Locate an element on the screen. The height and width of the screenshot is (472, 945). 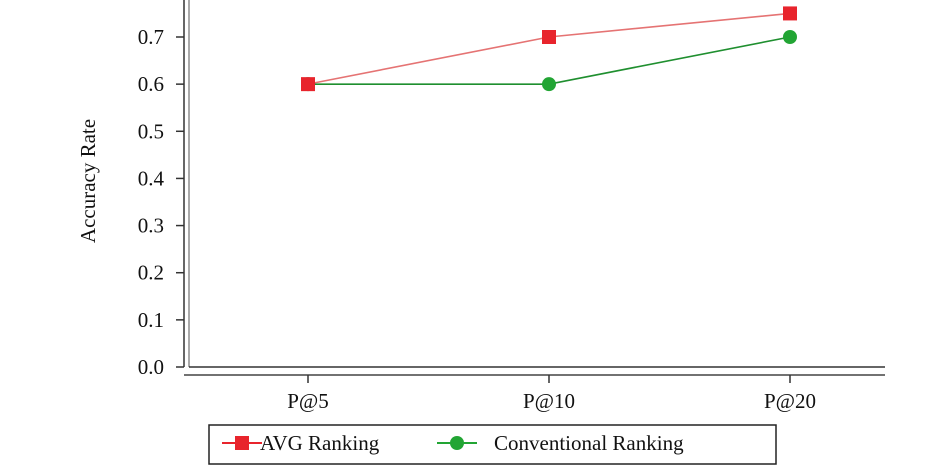
legend-box is located at coordinates (492, 444).